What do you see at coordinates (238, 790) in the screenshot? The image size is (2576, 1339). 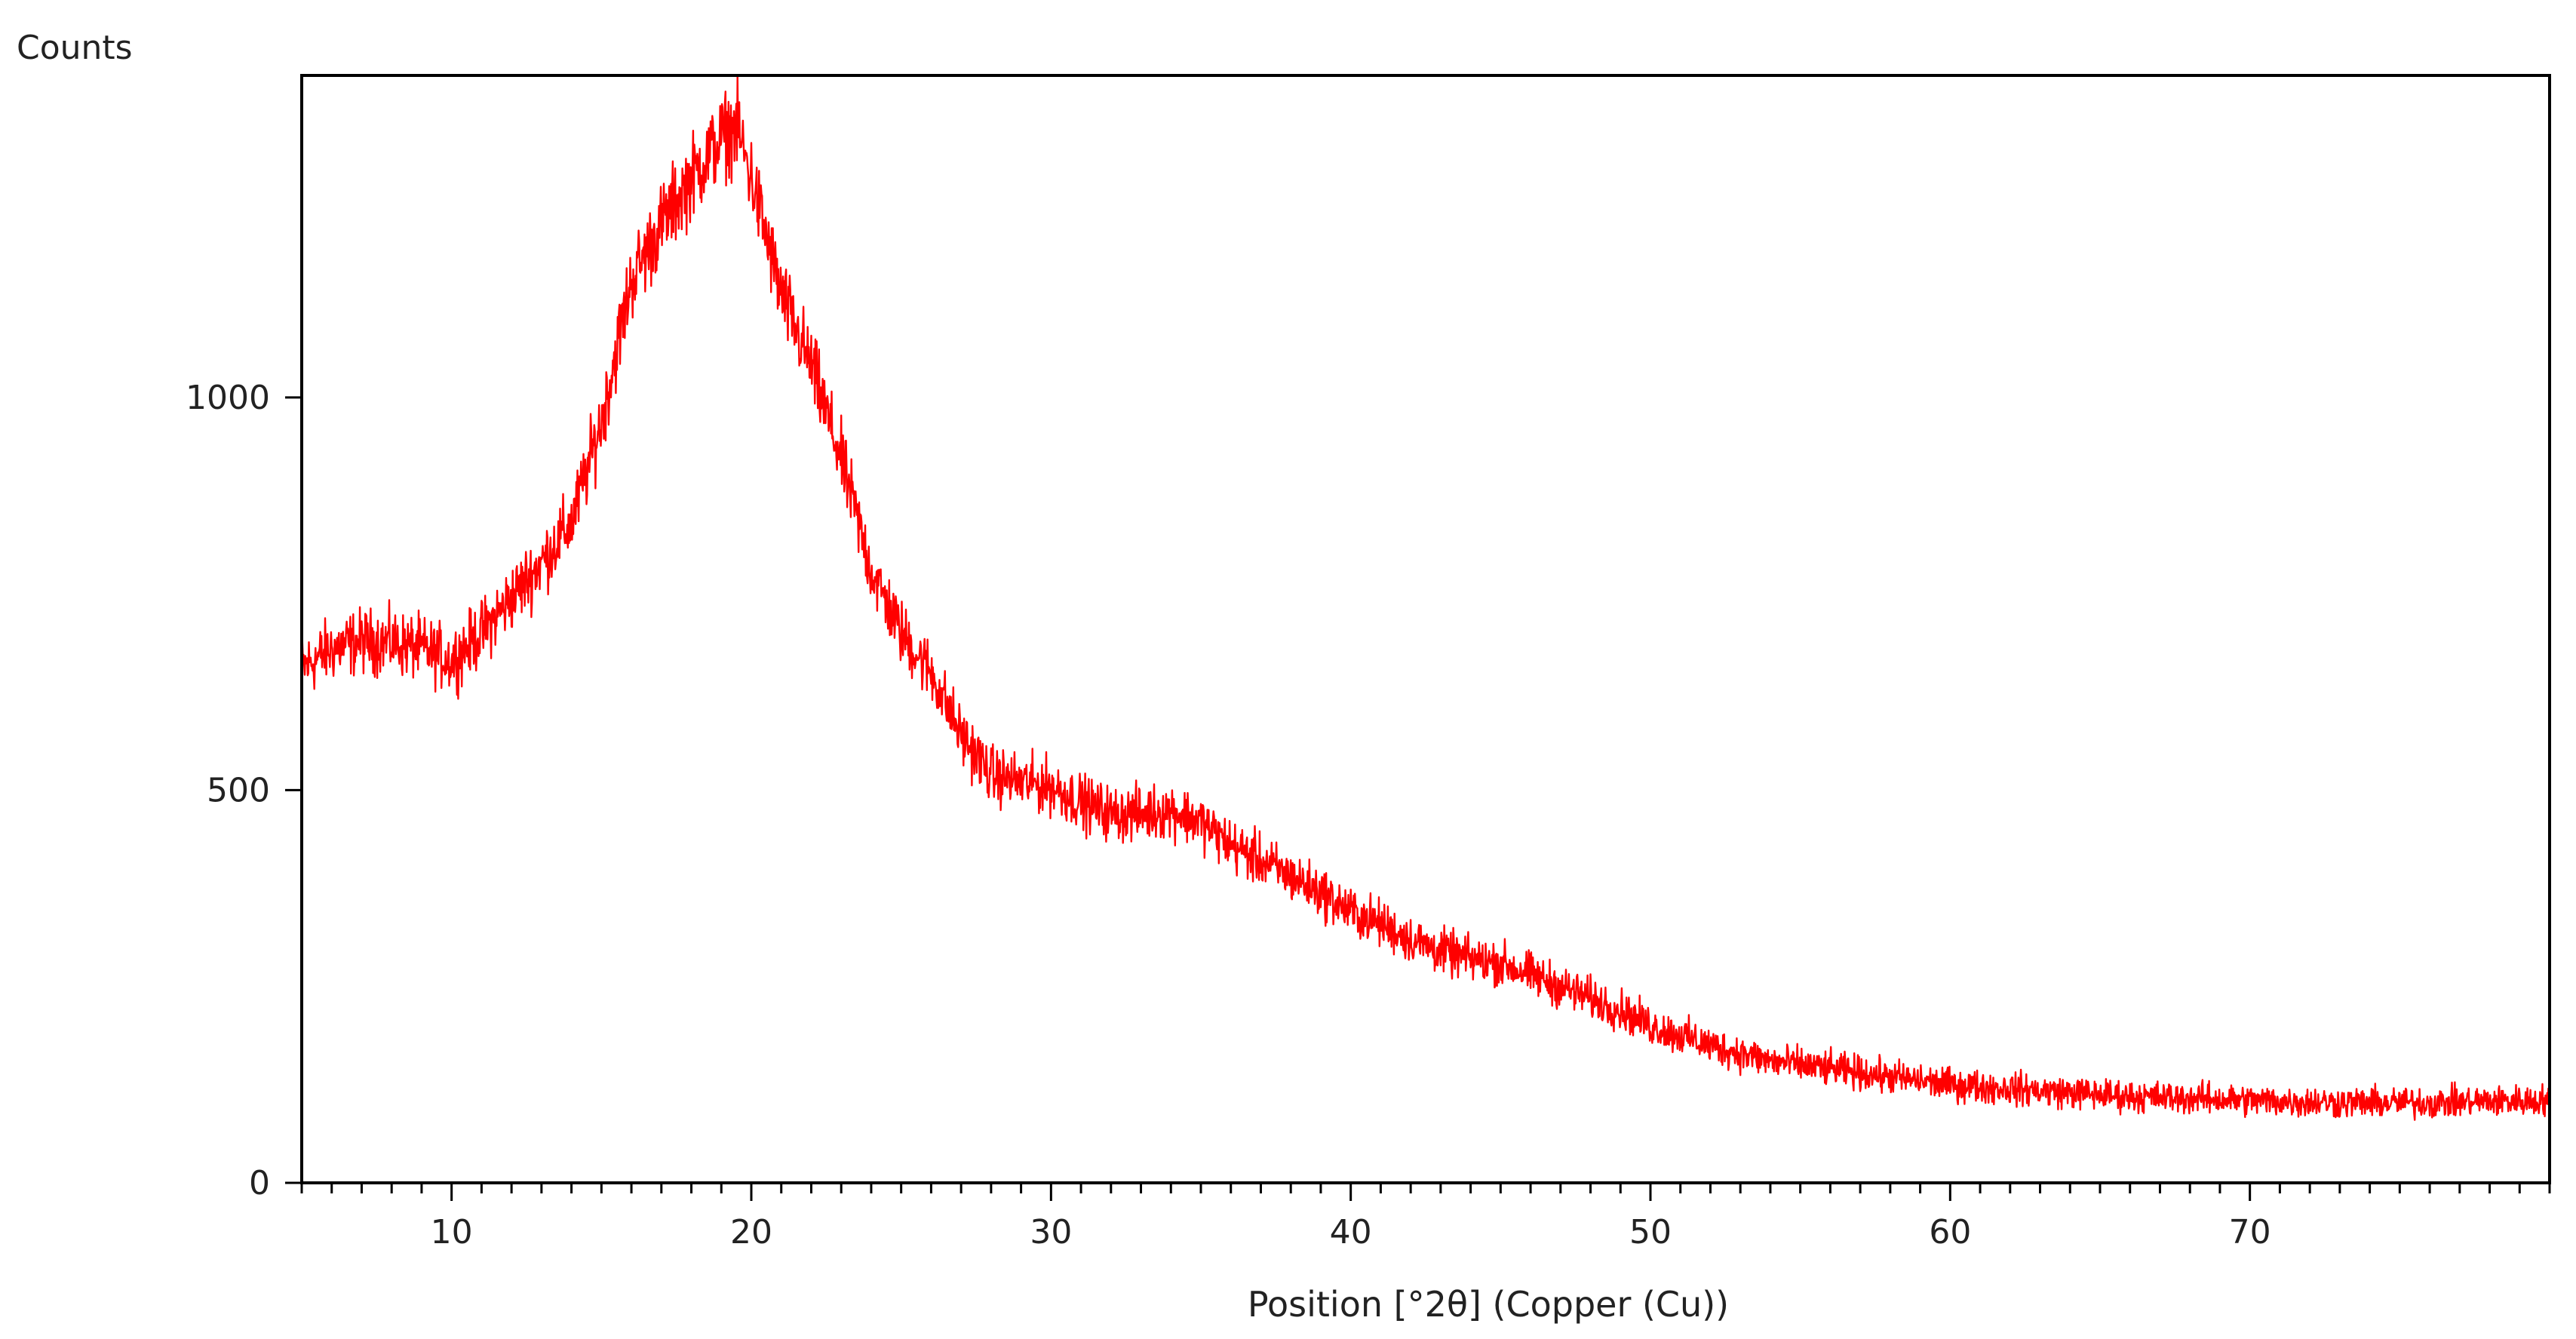 I see `y-tick-label: 500` at bounding box center [238, 790].